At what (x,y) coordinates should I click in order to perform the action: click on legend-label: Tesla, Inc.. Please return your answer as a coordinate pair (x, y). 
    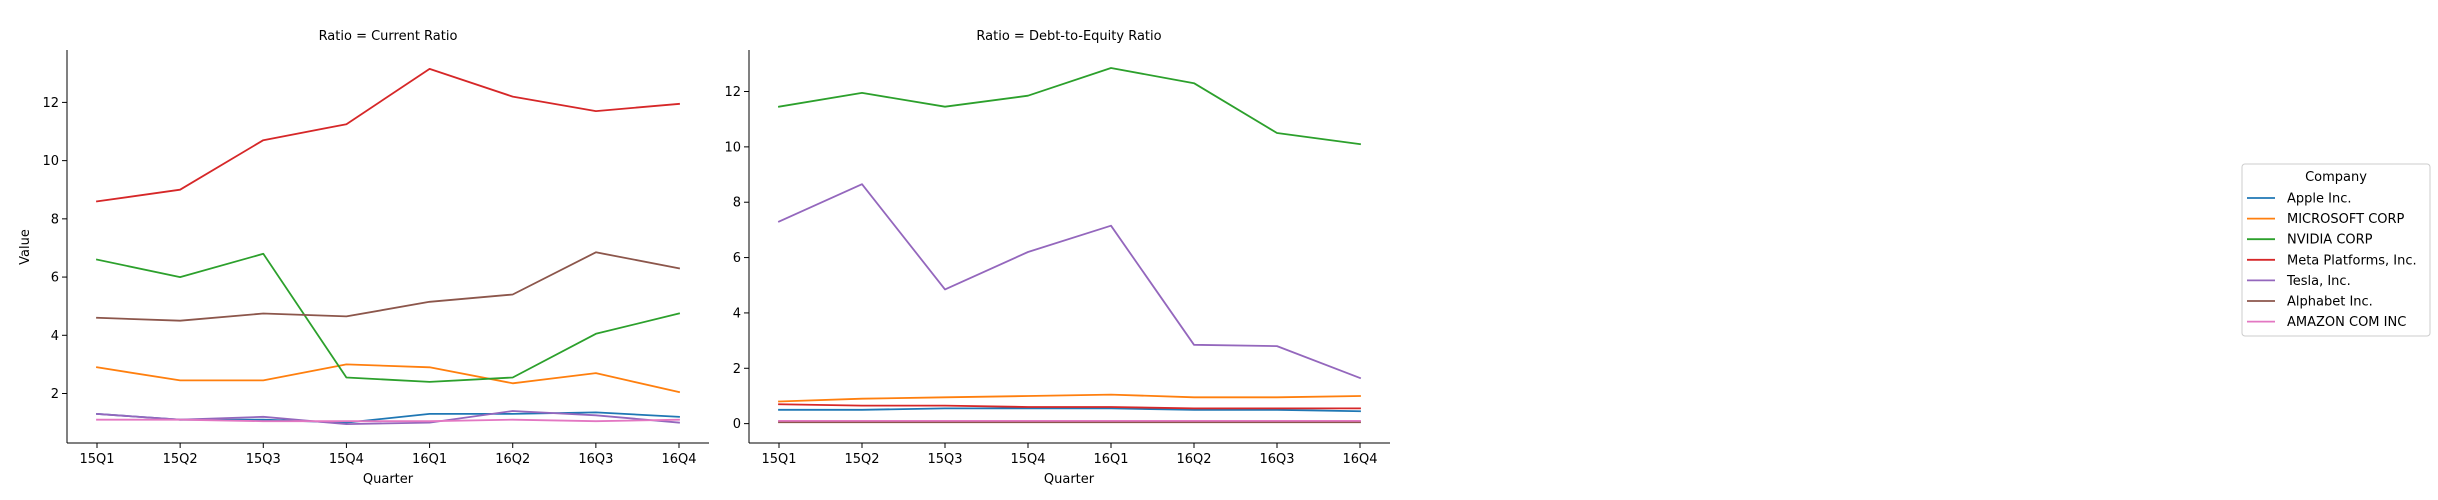
    Looking at the image, I should click on (2318, 281).